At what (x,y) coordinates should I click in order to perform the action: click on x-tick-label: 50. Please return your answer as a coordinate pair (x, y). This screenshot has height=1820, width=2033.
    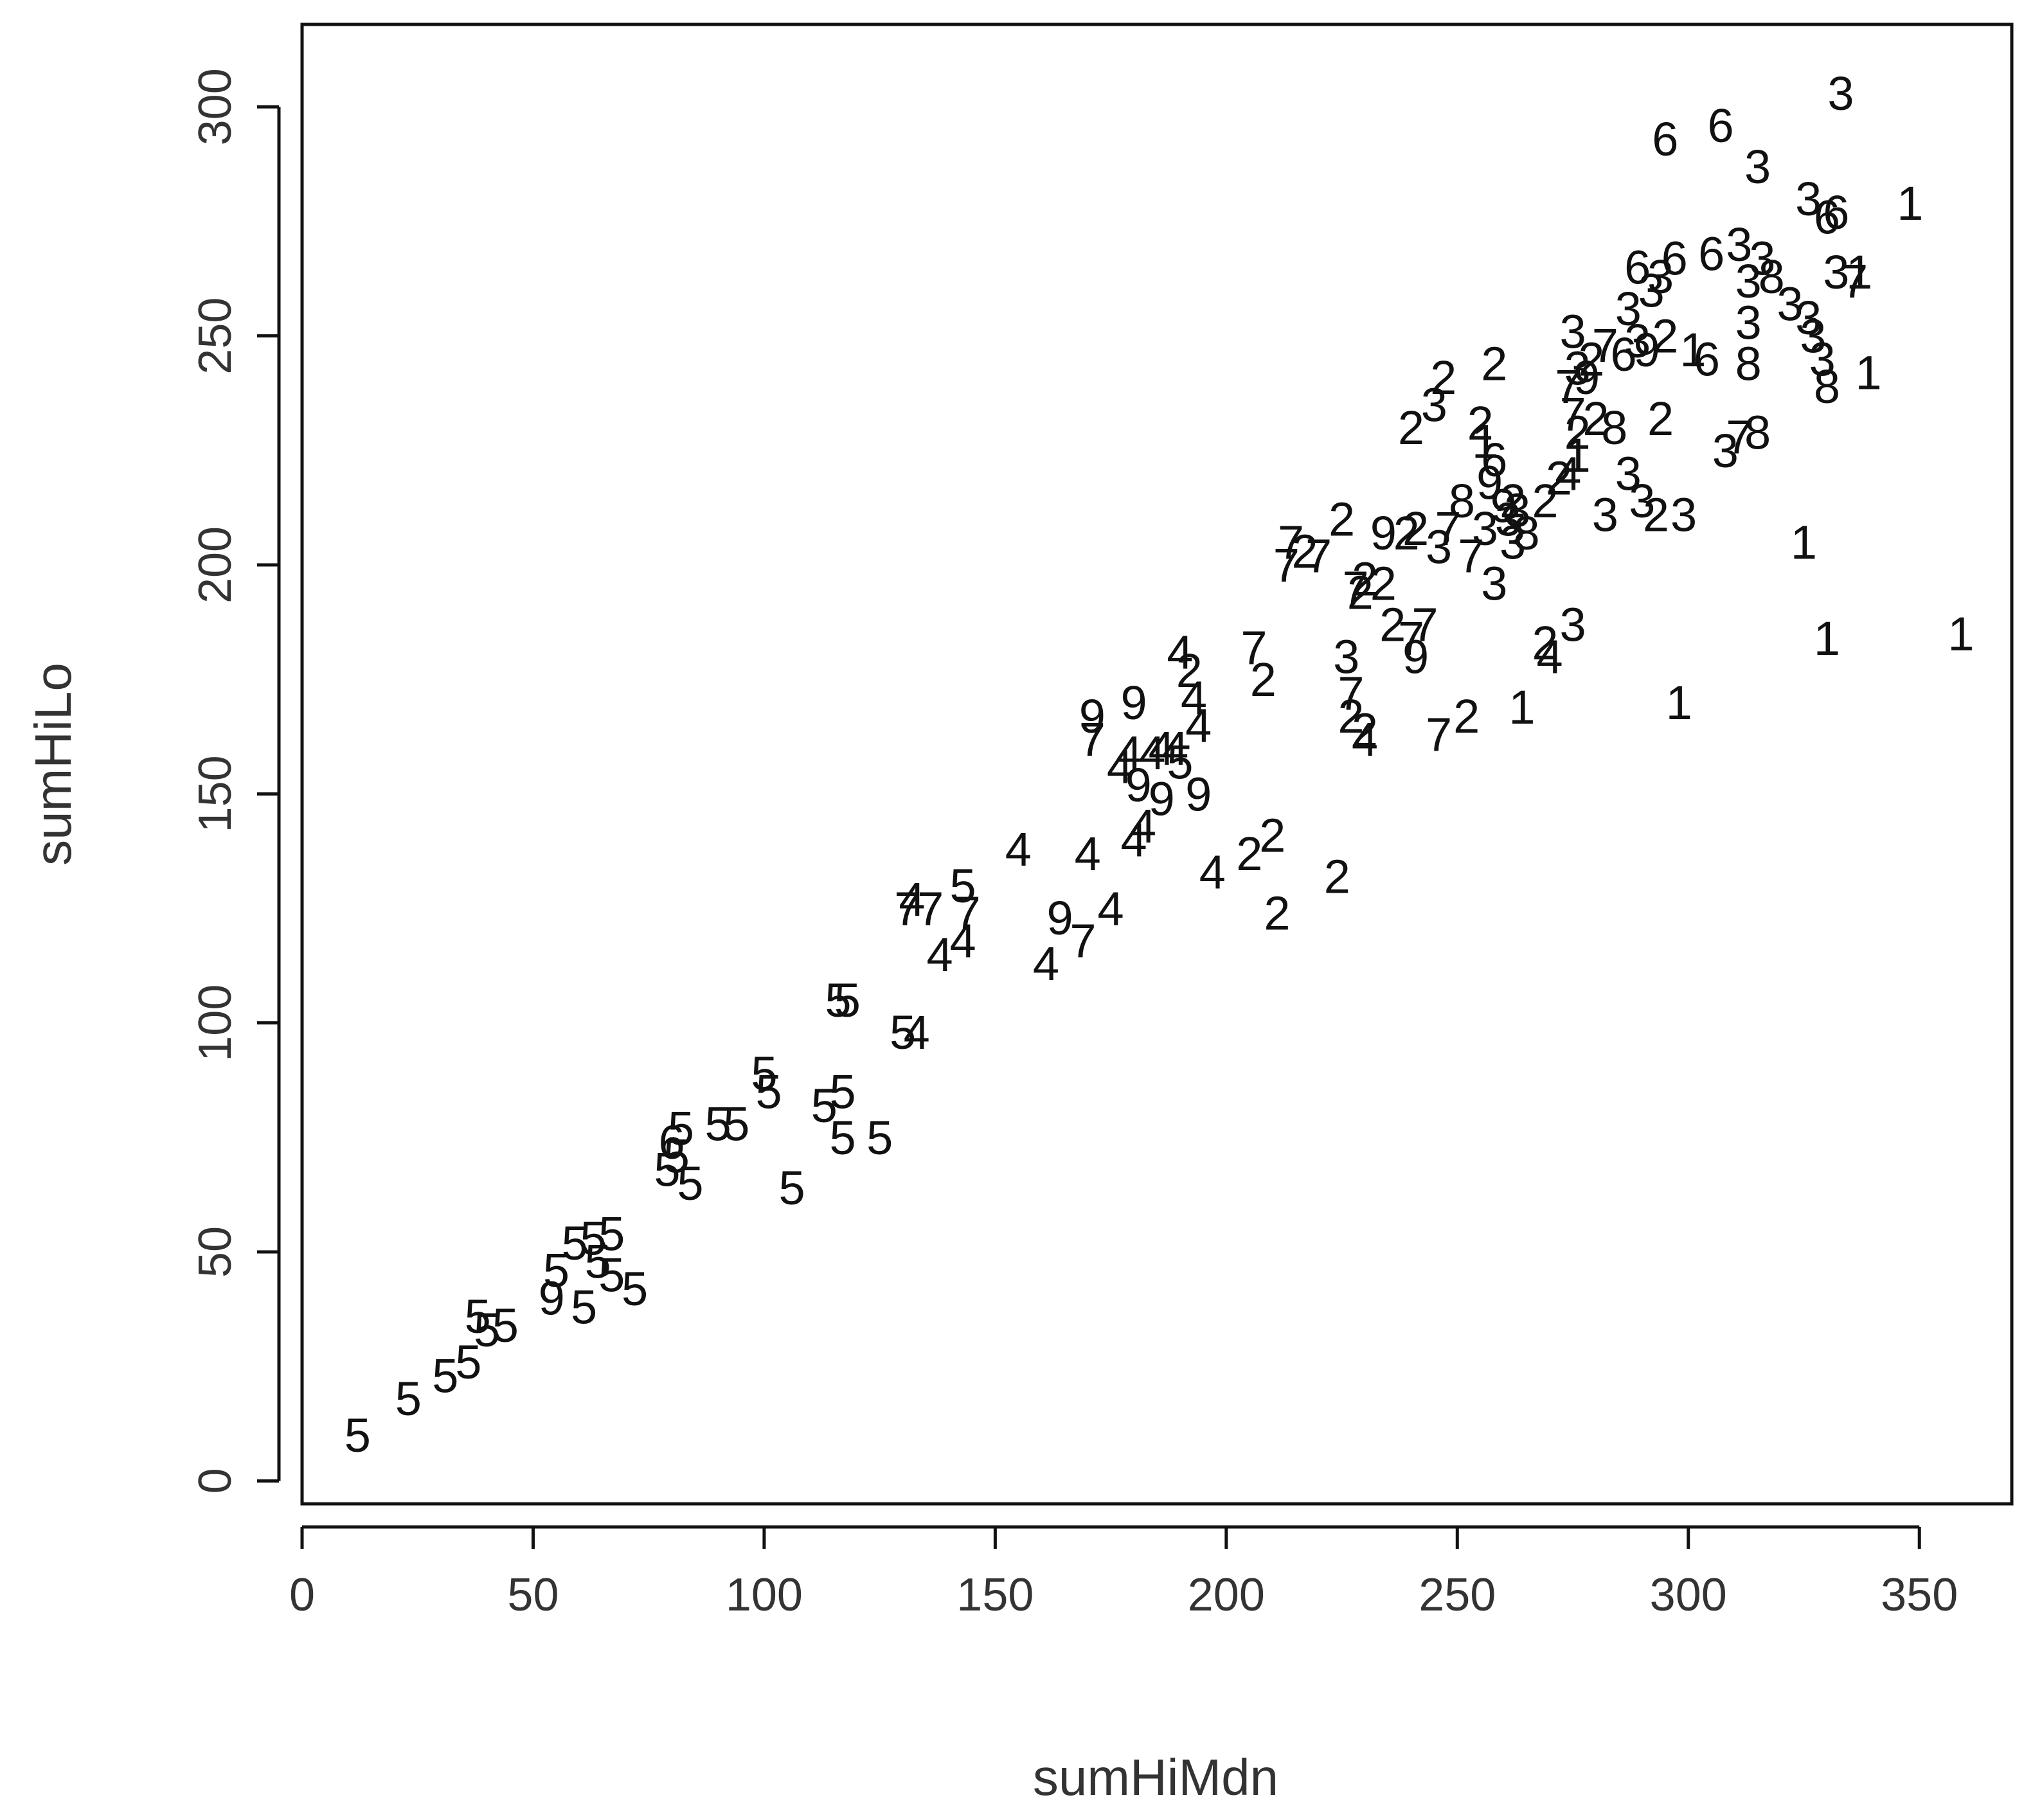
    Looking at the image, I should click on (533, 1595).